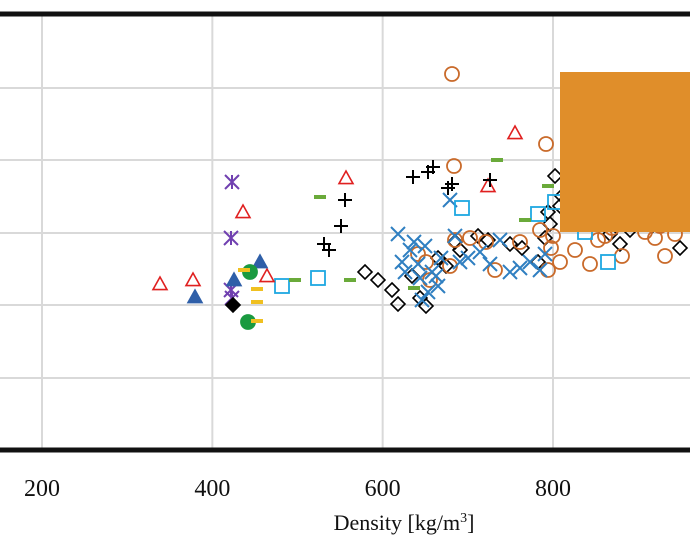 This screenshot has width=690, height=545. Describe the element at coordinates (625, 152) in the screenshot. I see `occluding-box` at that location.